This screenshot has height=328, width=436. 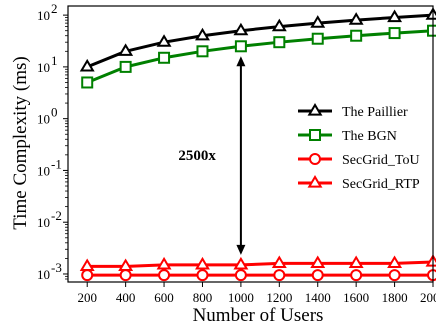 I want to click on x-tick-label-8: 1800, so click(x=395, y=297).